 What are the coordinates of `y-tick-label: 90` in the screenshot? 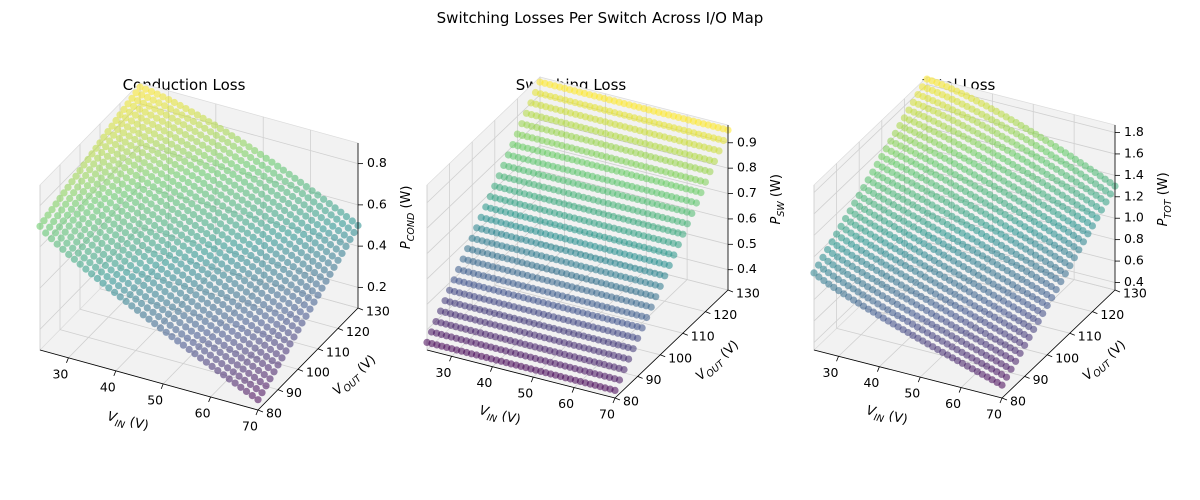 It's located at (654, 379).